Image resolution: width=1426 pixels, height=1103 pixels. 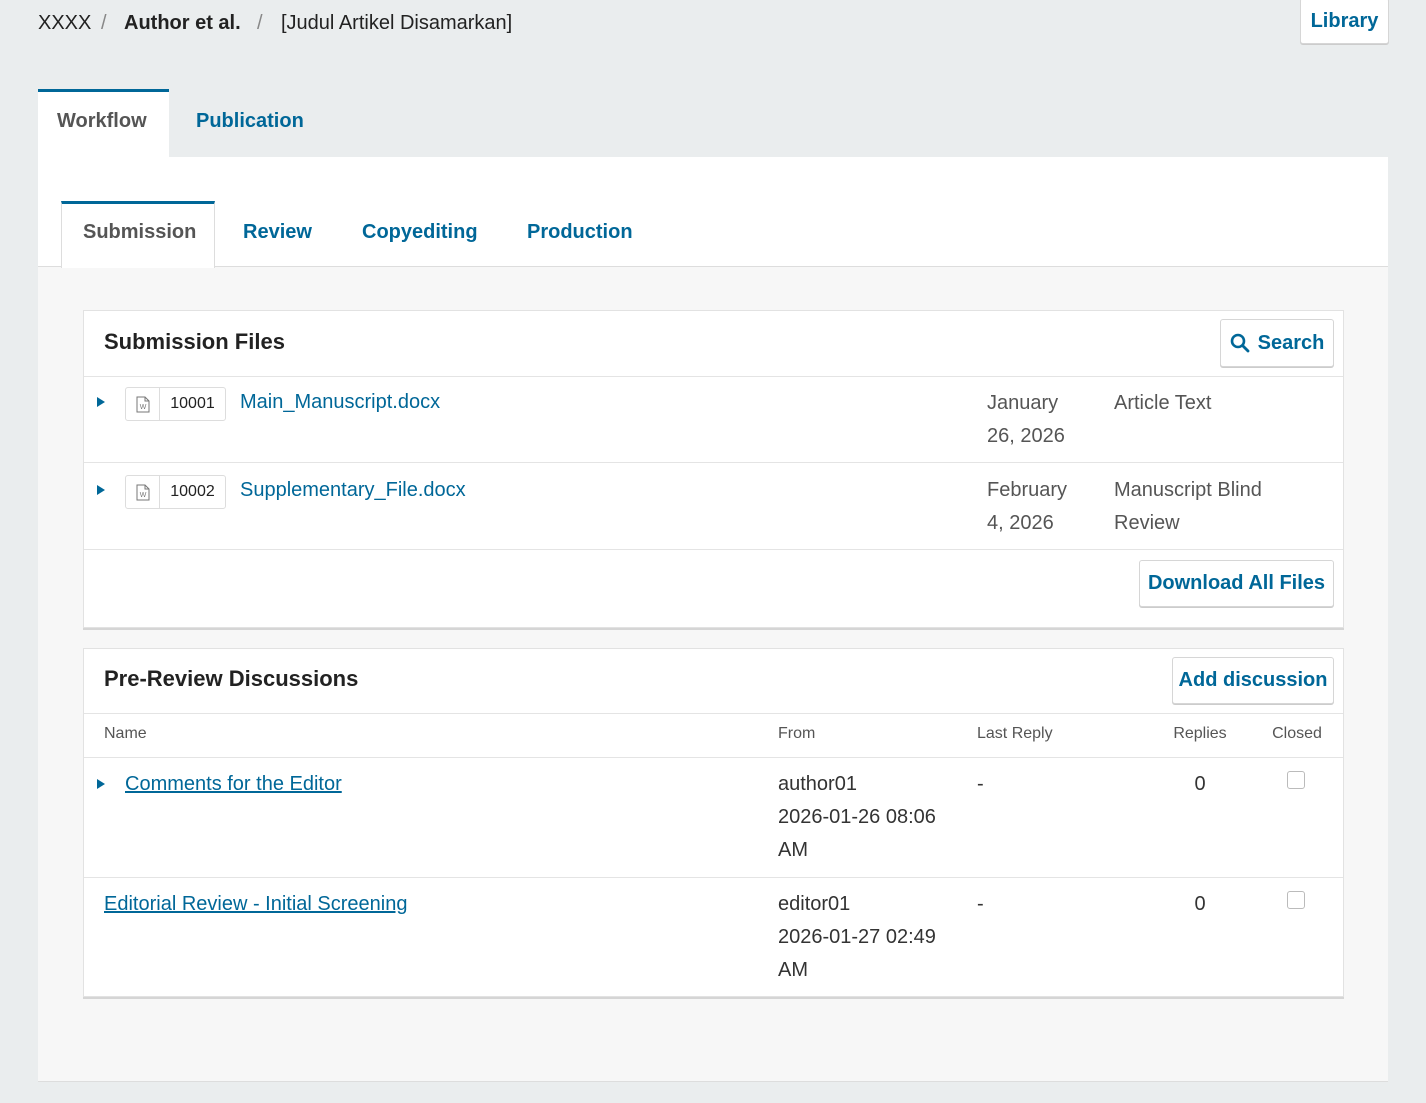 I want to click on file-id: 10002, so click(x=192, y=491).